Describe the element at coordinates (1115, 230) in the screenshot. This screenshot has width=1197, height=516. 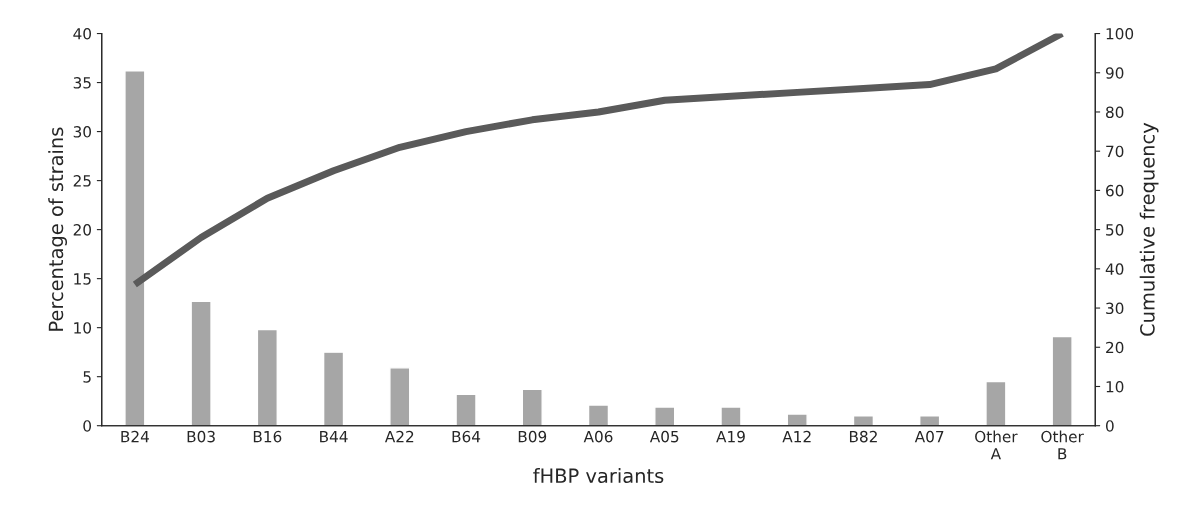
I see `y2-tick-label: 50` at that location.